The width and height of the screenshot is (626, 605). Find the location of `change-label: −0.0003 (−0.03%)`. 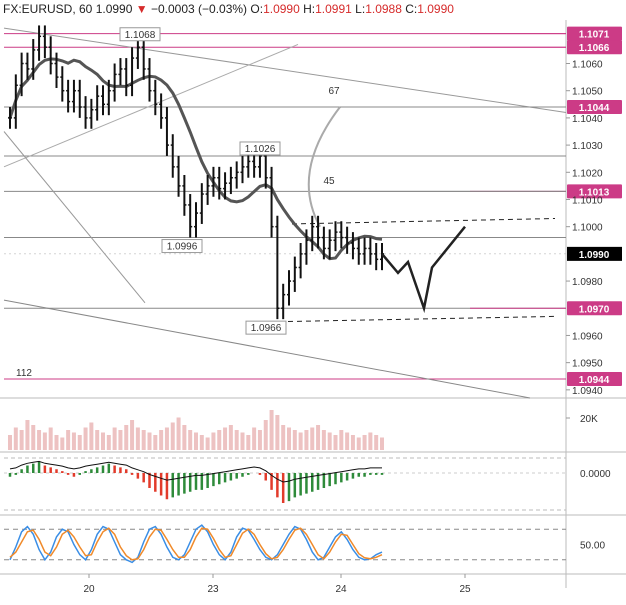

change-label: −0.0003 (−0.03%) is located at coordinates (199, 9).